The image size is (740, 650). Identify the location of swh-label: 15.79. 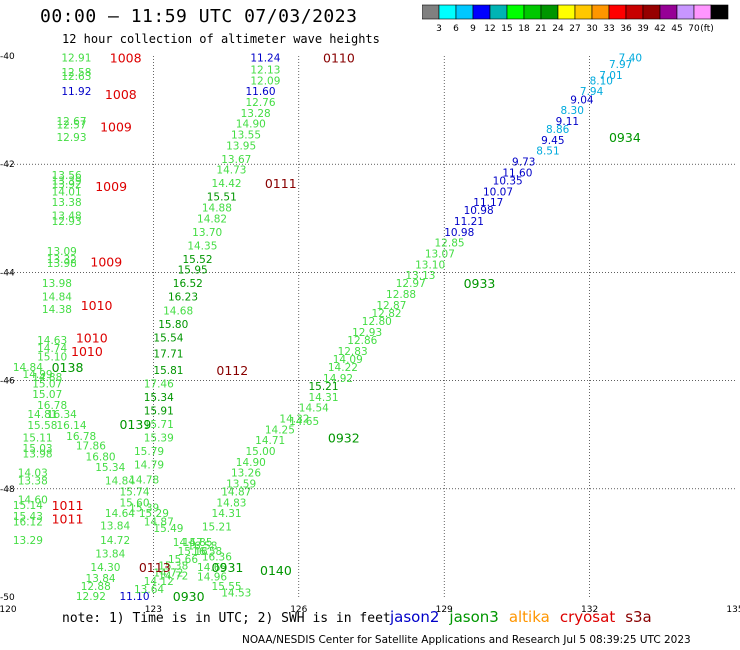
(149, 452).